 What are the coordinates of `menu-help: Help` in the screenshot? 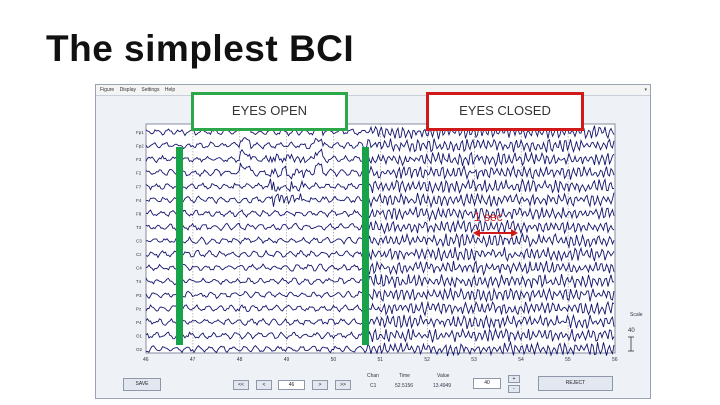 It's located at (170, 90).